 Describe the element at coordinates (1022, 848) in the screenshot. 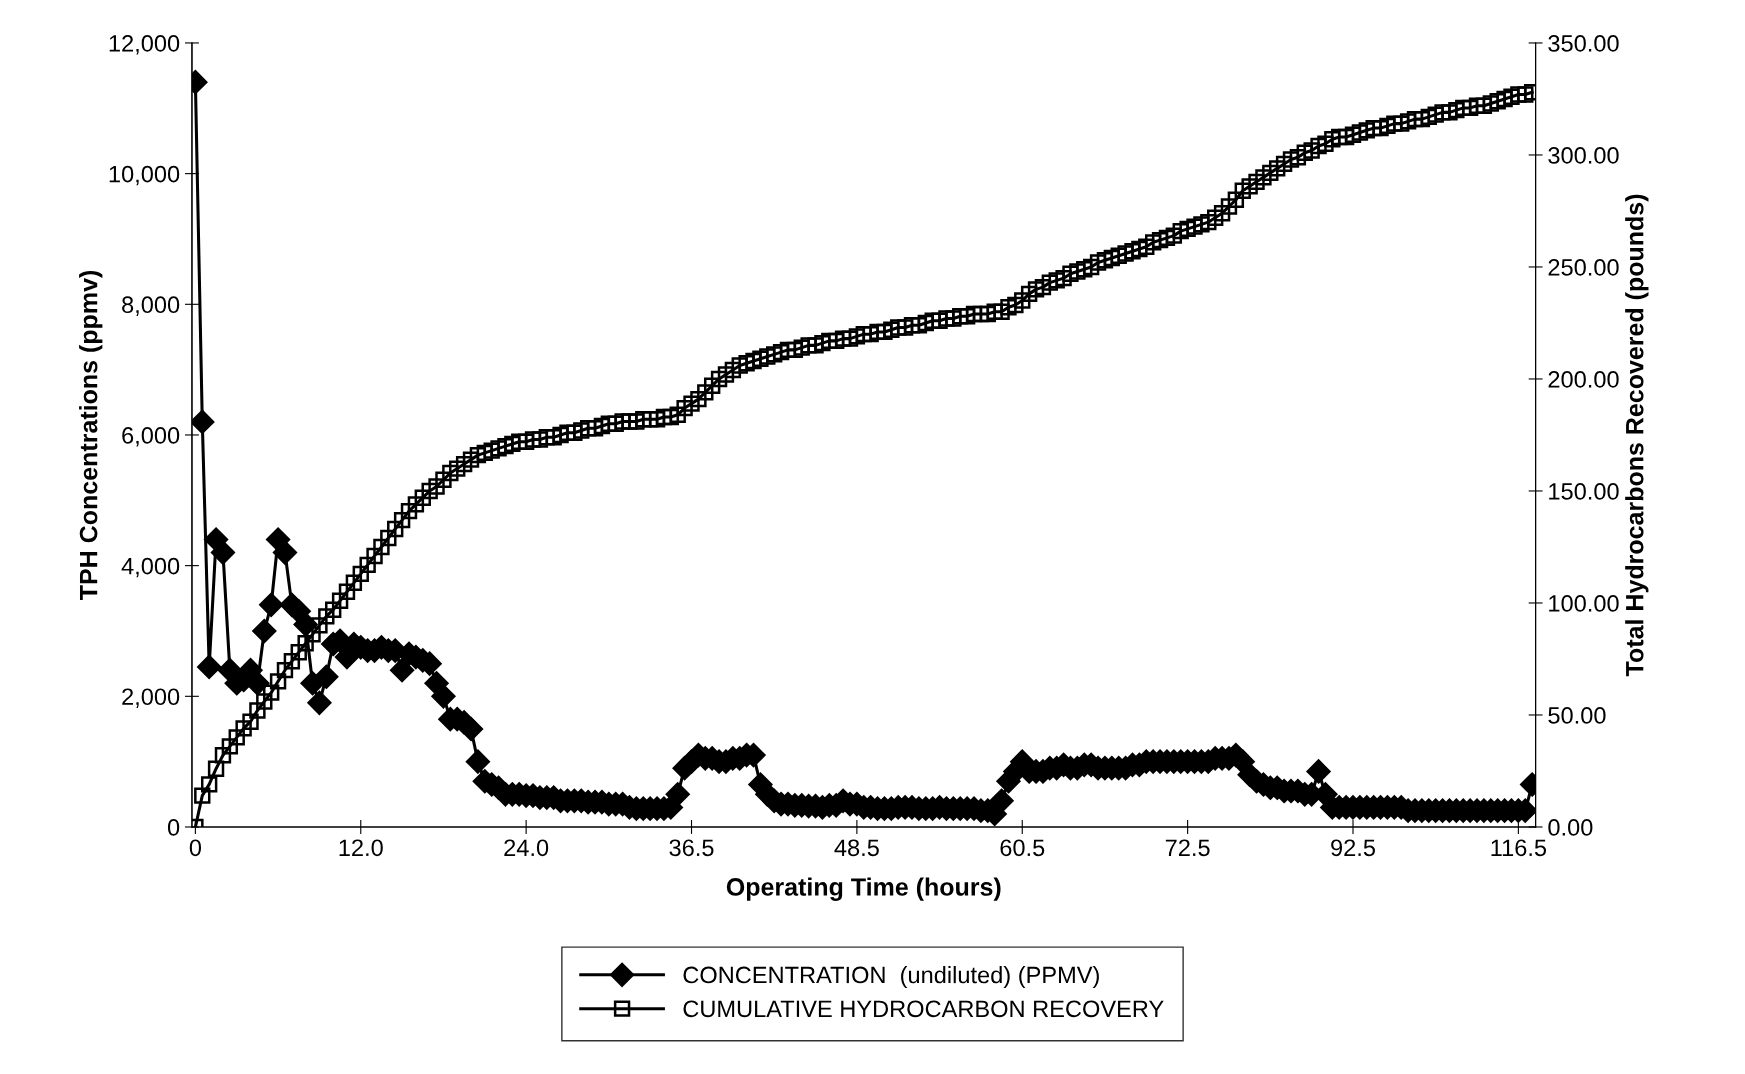

I see `x-tick-label: 60.5` at that location.